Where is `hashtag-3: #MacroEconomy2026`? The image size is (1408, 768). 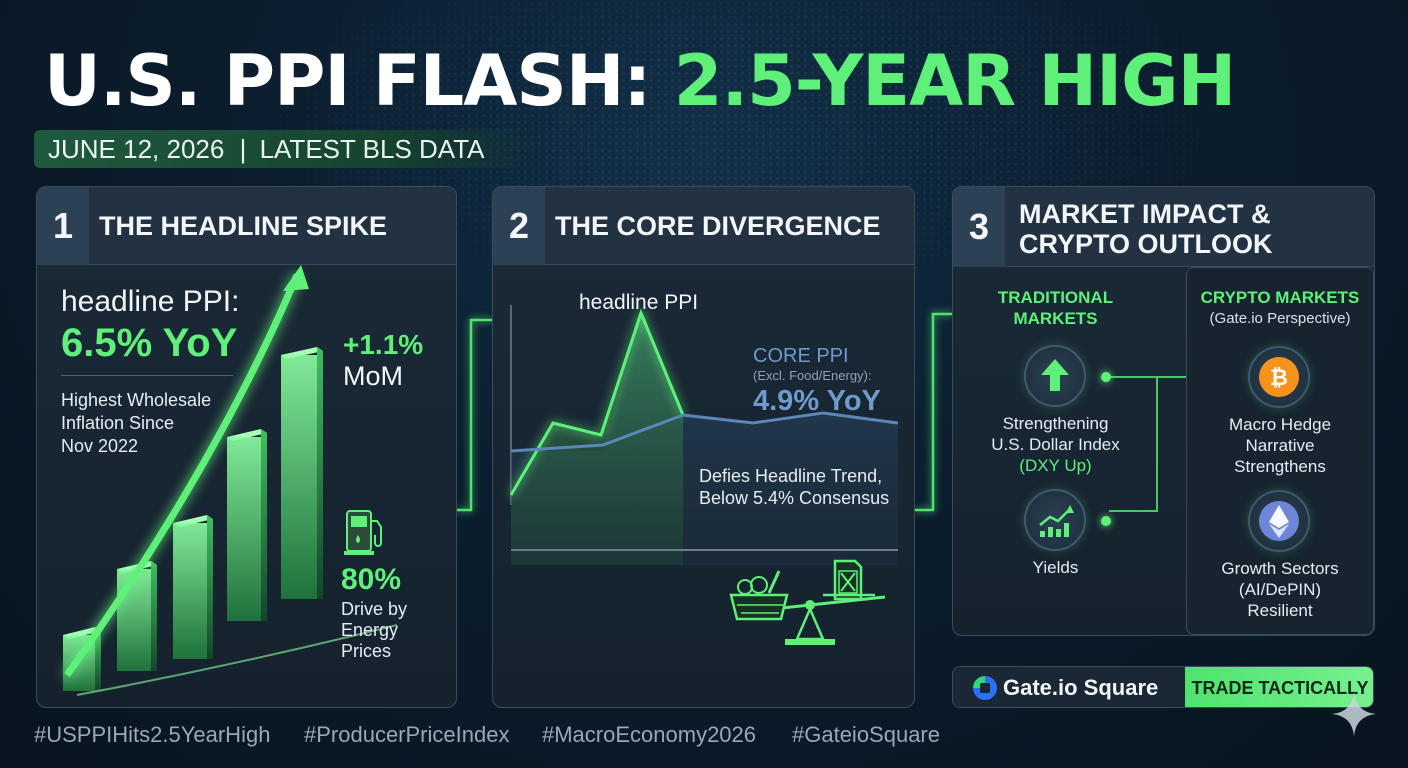
hashtag-3: #MacroEconomy2026 is located at coordinates (649, 734).